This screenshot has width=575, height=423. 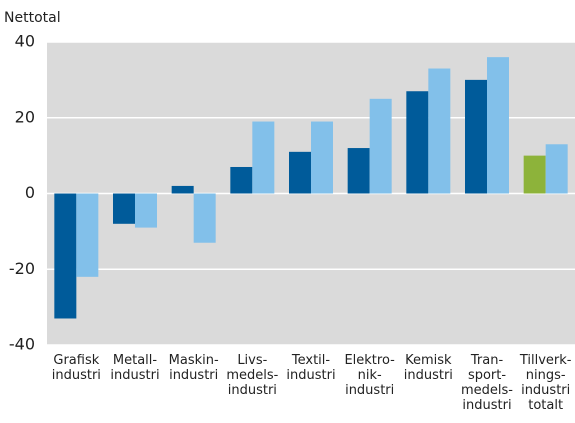 I want to click on x-tick-label: Textil-industri, so click(x=310, y=368).